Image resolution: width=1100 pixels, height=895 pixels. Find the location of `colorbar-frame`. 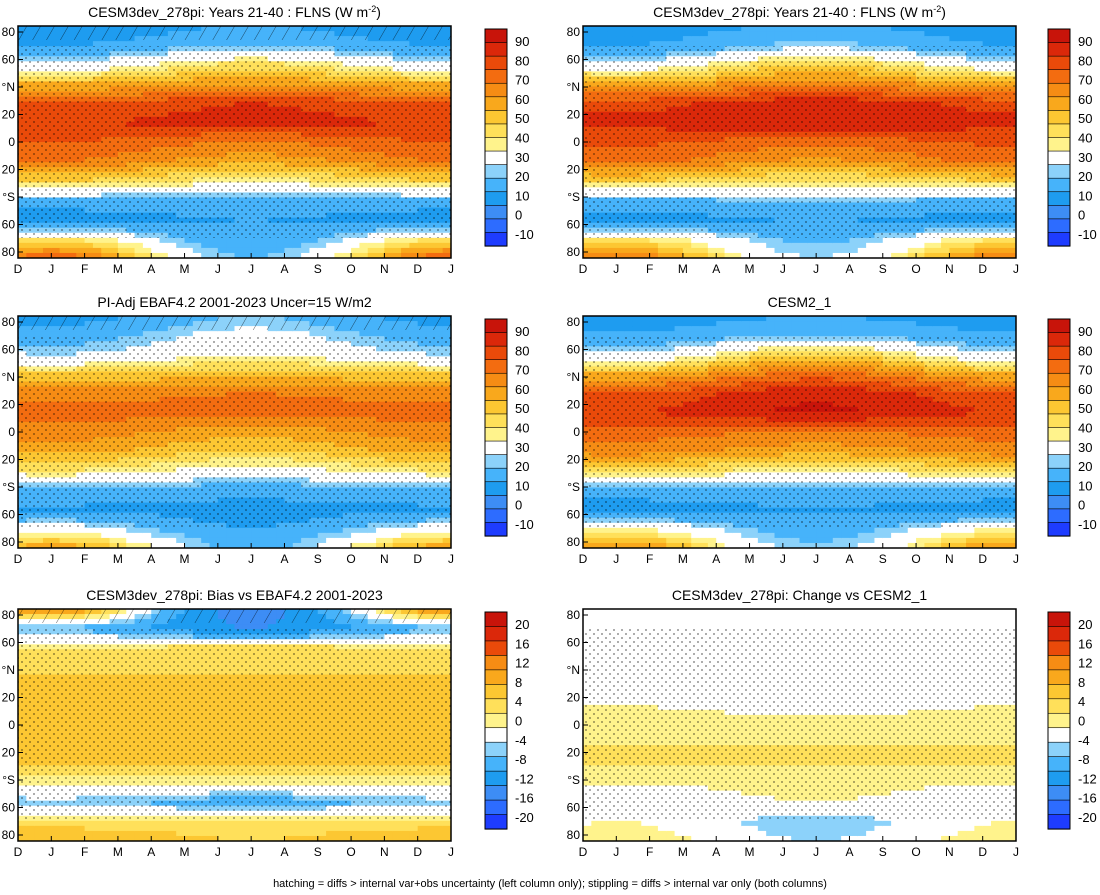

colorbar-frame is located at coordinates (496, 137).